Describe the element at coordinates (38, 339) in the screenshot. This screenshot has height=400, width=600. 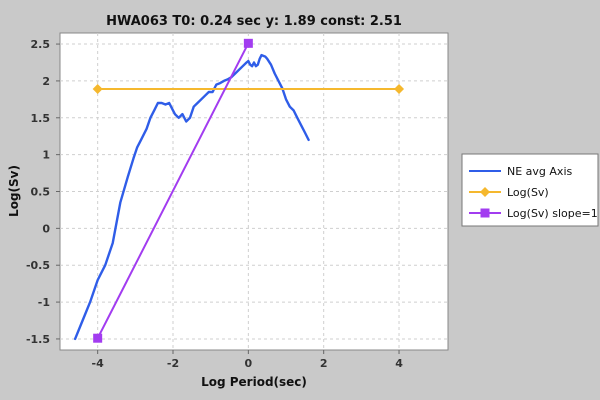
I see `y-tick-label: -1.5` at that location.